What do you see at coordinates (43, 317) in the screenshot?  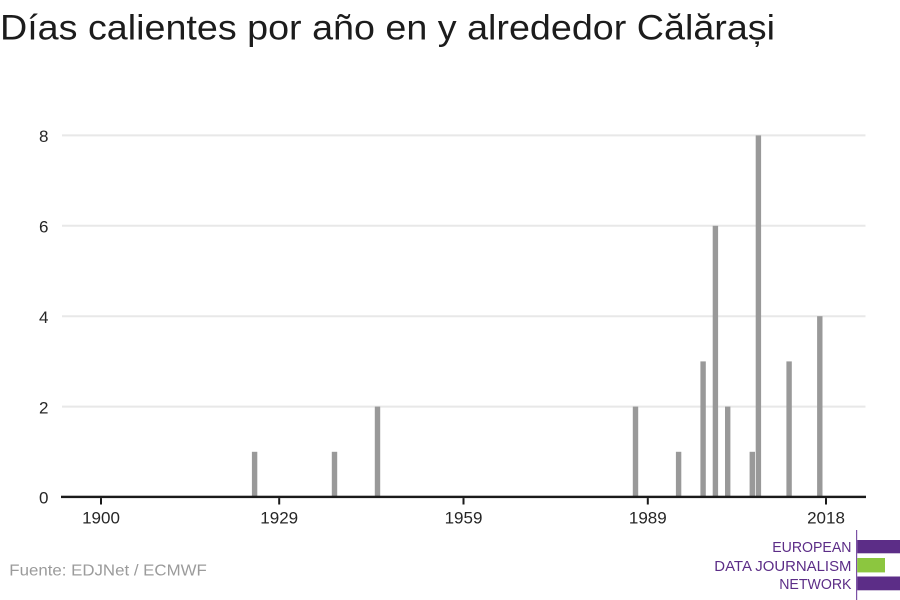 I see `svg-text: 4` at bounding box center [43, 317].